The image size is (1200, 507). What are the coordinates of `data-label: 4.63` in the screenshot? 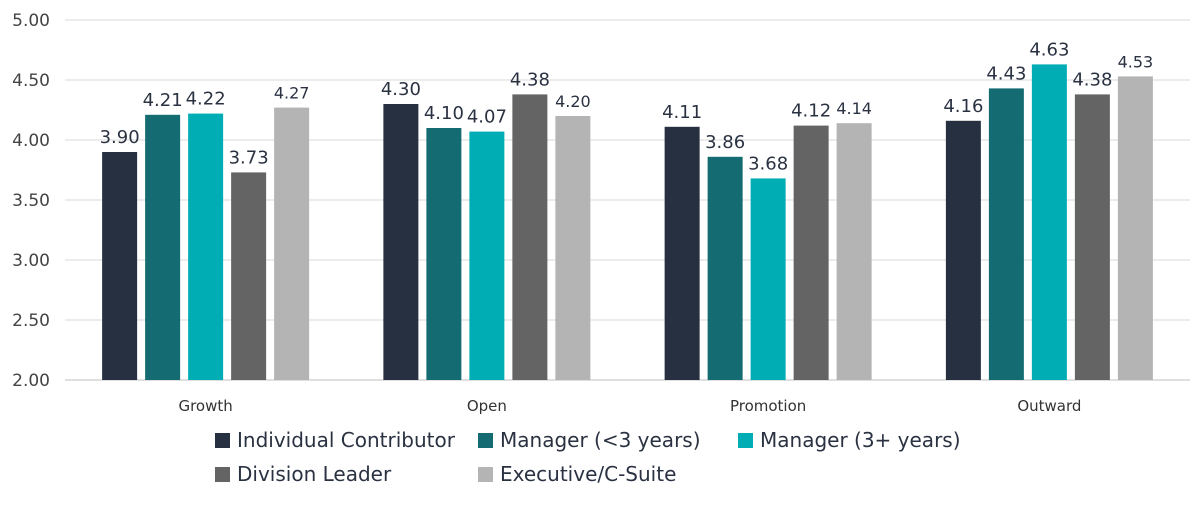 It's located at (1049, 49).